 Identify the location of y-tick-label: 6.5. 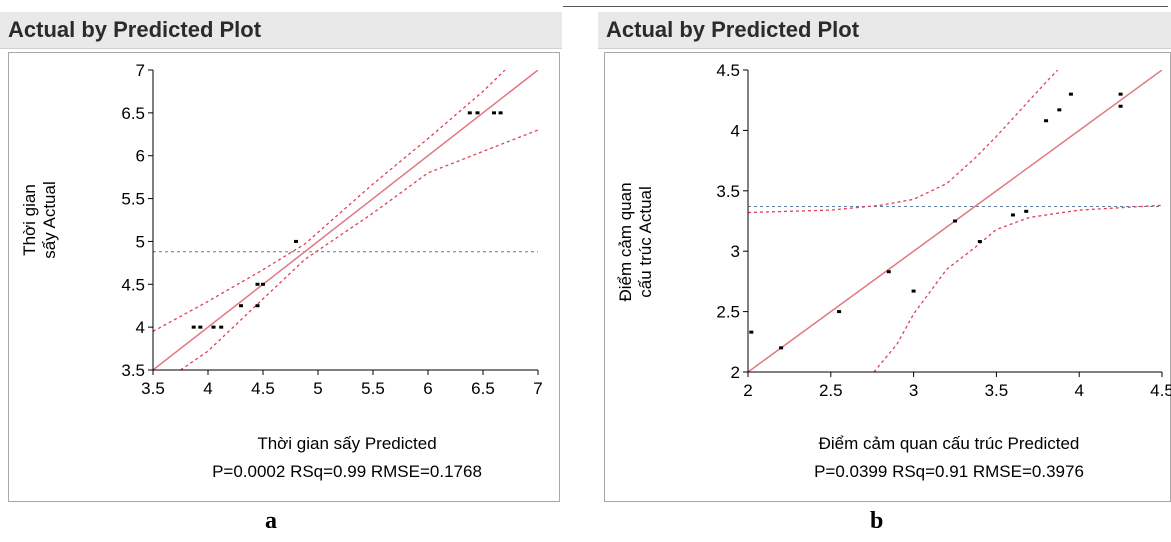
(133, 113).